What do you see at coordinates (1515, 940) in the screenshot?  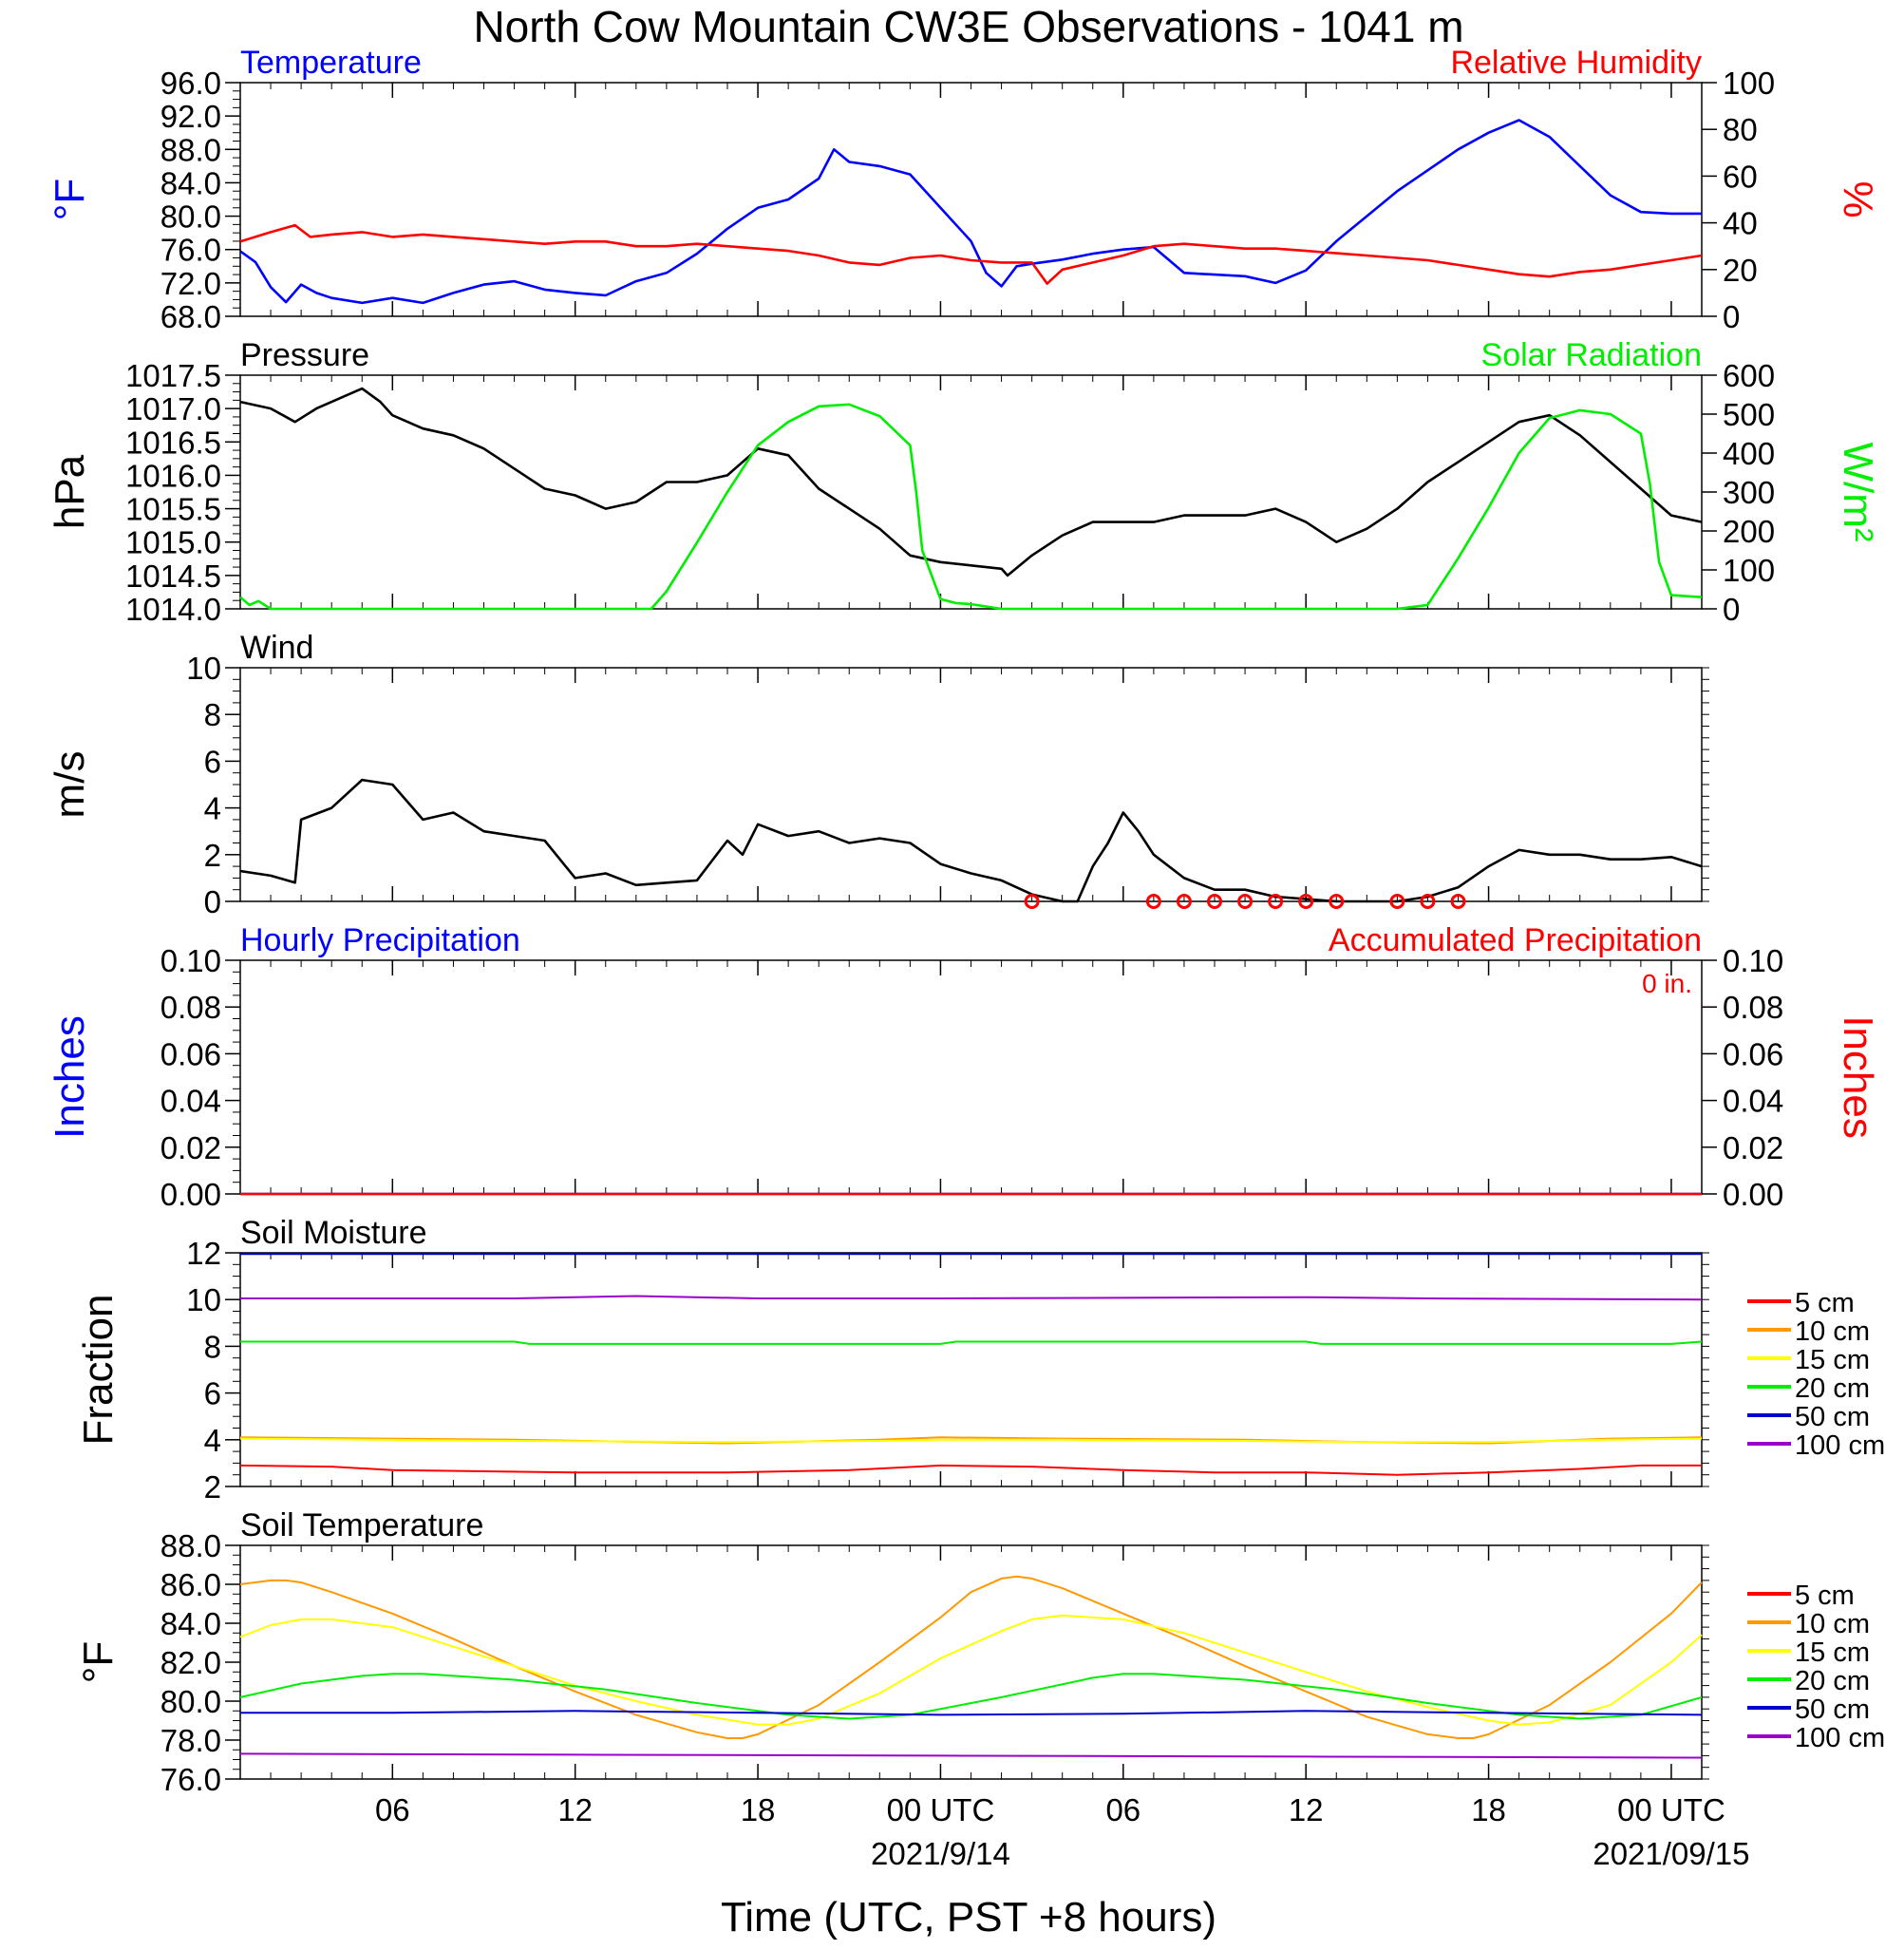 I see `precipitation-title-right: Accumulated Precipitation` at bounding box center [1515, 940].